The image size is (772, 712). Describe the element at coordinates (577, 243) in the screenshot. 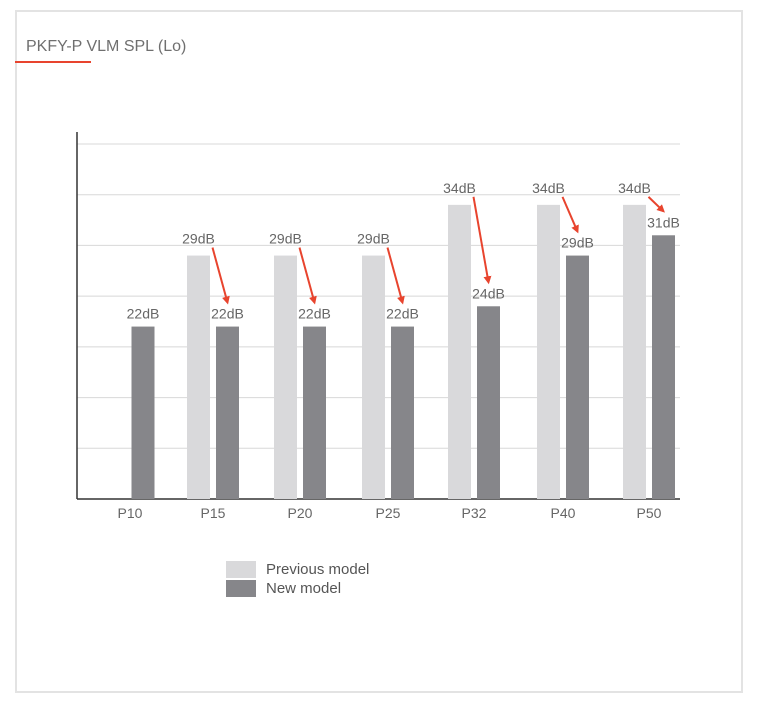

I see `data-label-new: 29dB` at that location.